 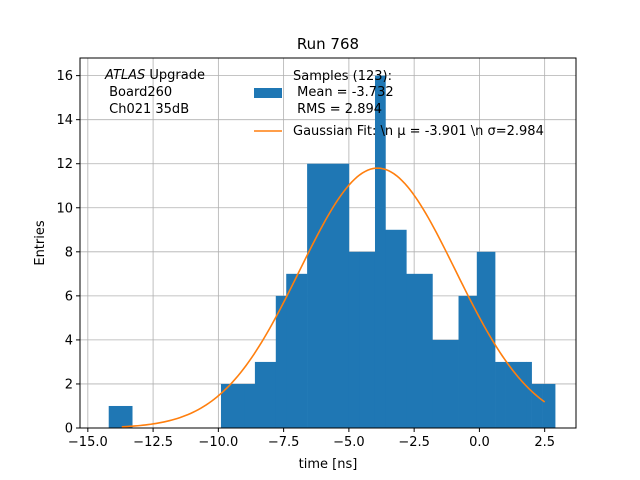 What do you see at coordinates (64, 208) in the screenshot?
I see `y-tick-label: 10` at bounding box center [64, 208].